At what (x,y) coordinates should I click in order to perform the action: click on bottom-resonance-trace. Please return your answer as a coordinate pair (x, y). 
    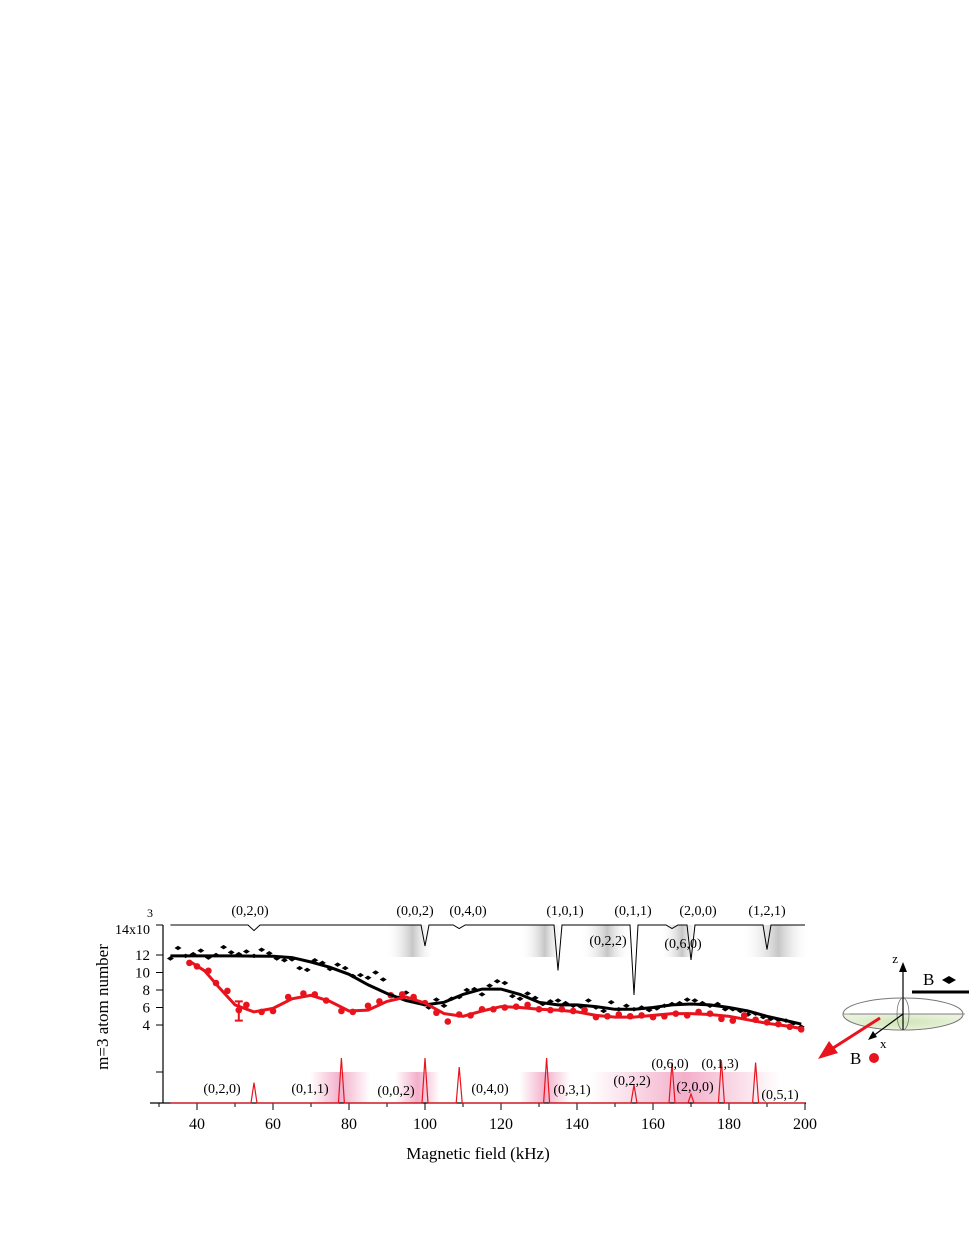
    Looking at the image, I should click on (487, 1080).